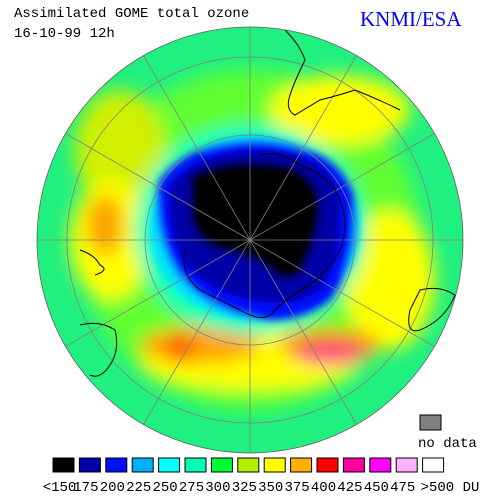 The height and width of the screenshot is (500, 500). I want to click on legend-label: 425, so click(349, 488).